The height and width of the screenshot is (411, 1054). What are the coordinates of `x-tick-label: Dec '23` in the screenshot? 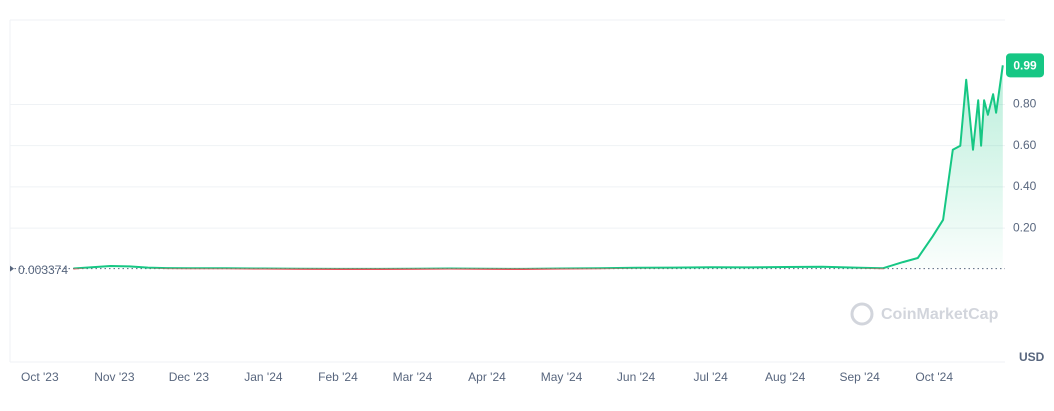 It's located at (189, 377).